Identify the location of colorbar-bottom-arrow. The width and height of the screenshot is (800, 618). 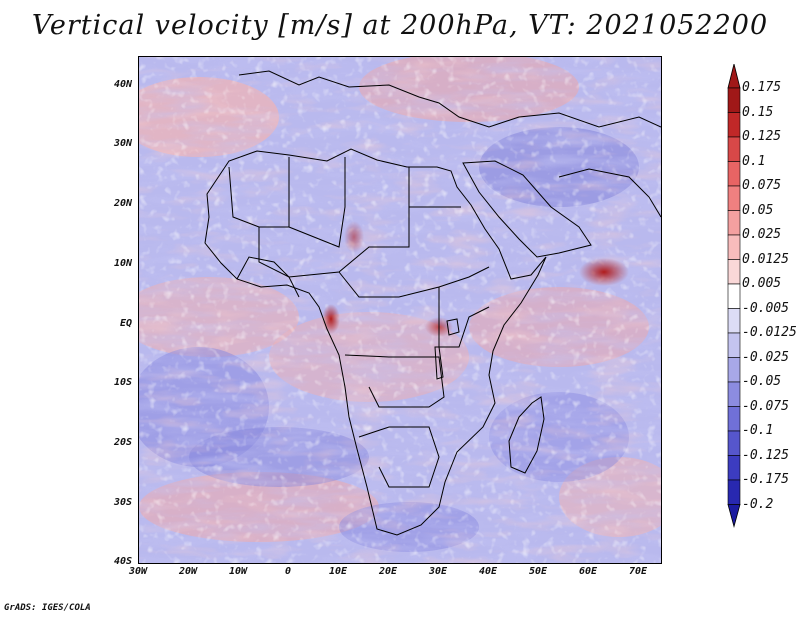
(734, 516).